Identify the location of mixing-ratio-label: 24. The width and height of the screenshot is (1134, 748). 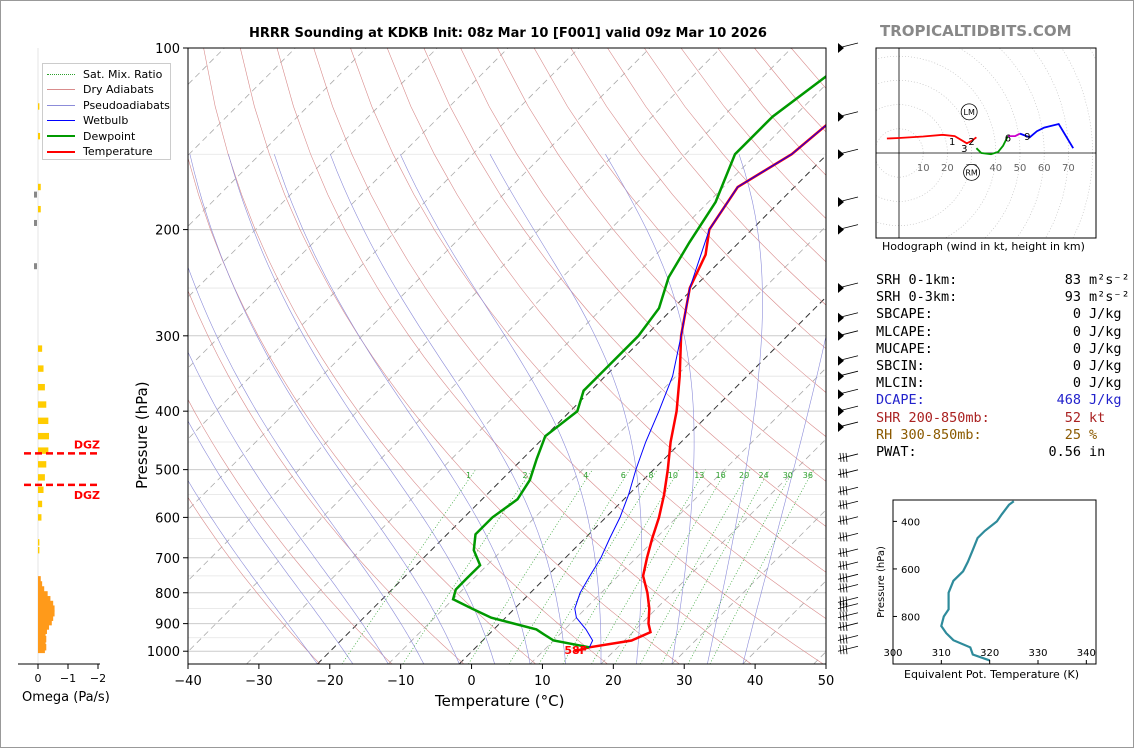
(763, 475).